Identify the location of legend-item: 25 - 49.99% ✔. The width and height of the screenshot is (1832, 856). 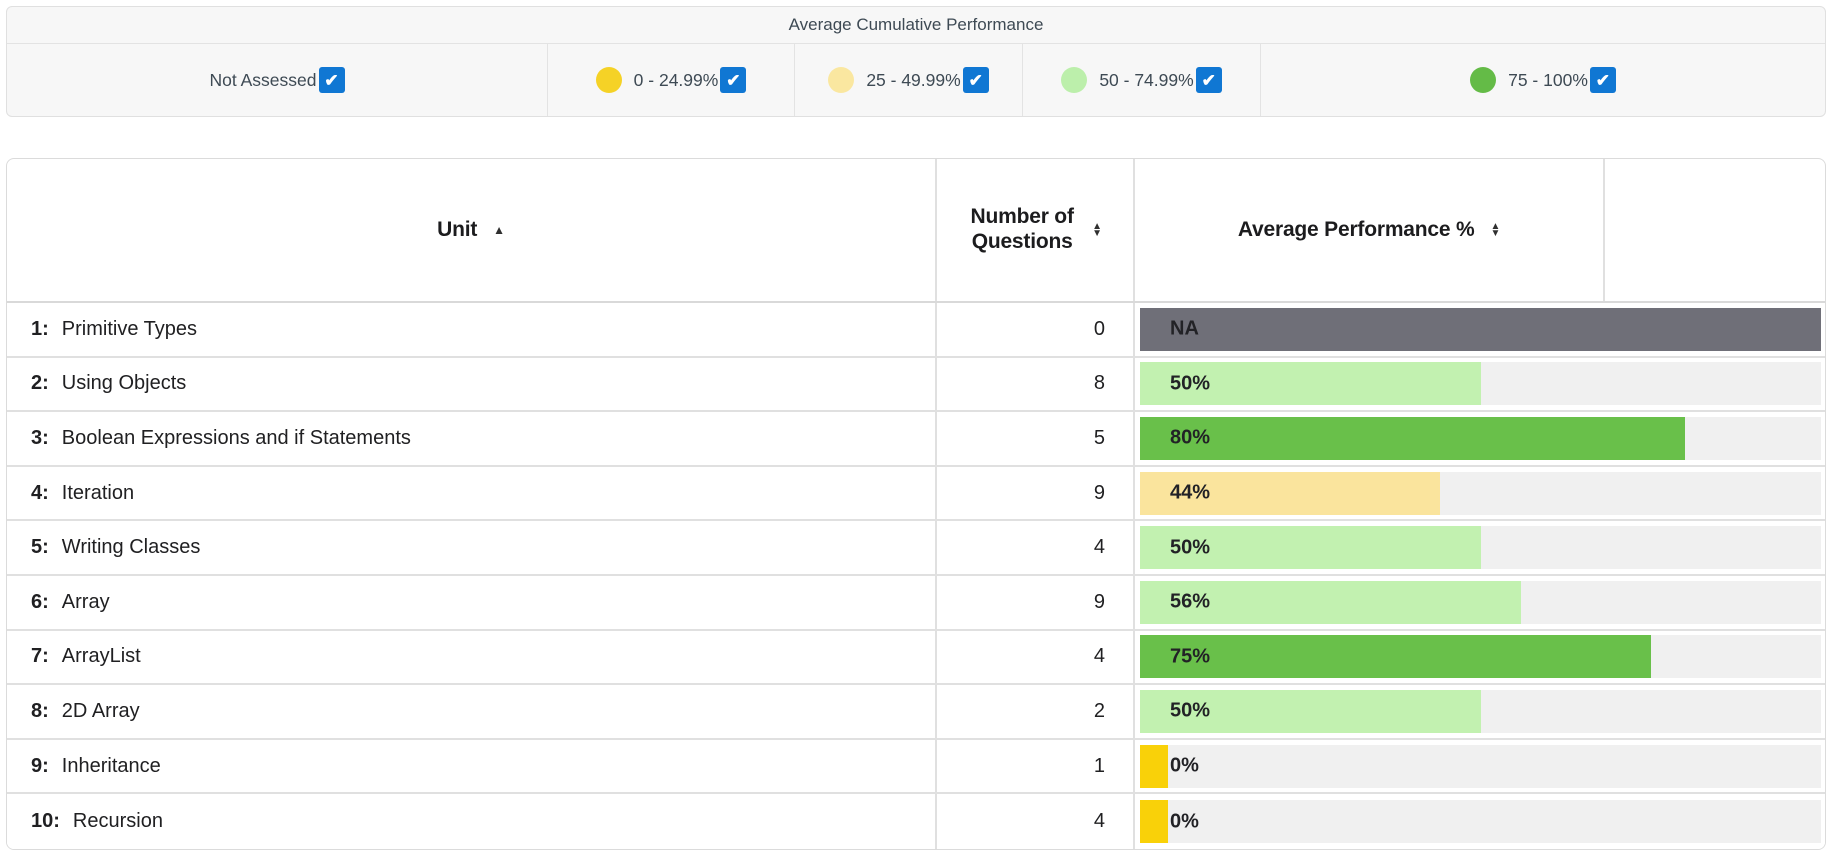
(908, 80).